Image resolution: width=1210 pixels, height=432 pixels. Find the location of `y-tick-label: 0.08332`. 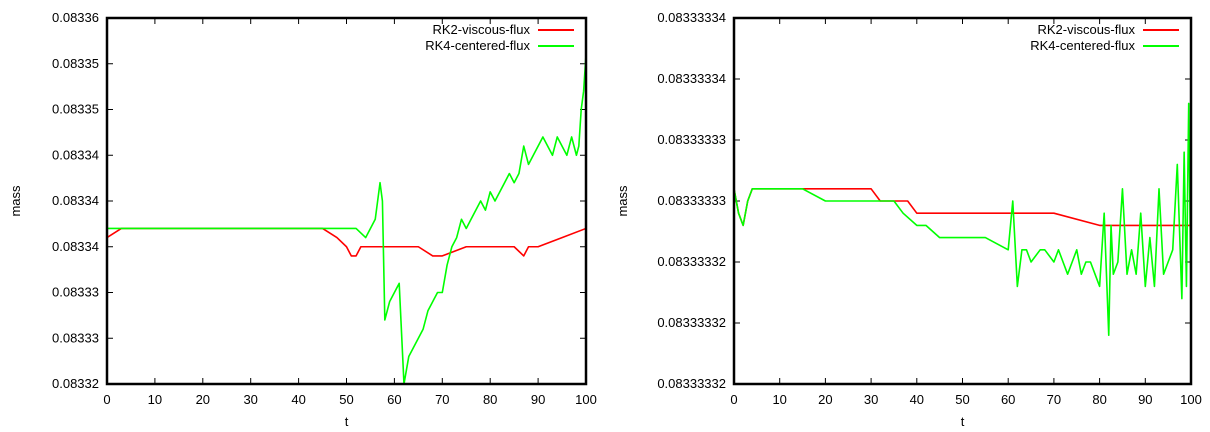

y-tick-label: 0.08332 is located at coordinates (75, 383).